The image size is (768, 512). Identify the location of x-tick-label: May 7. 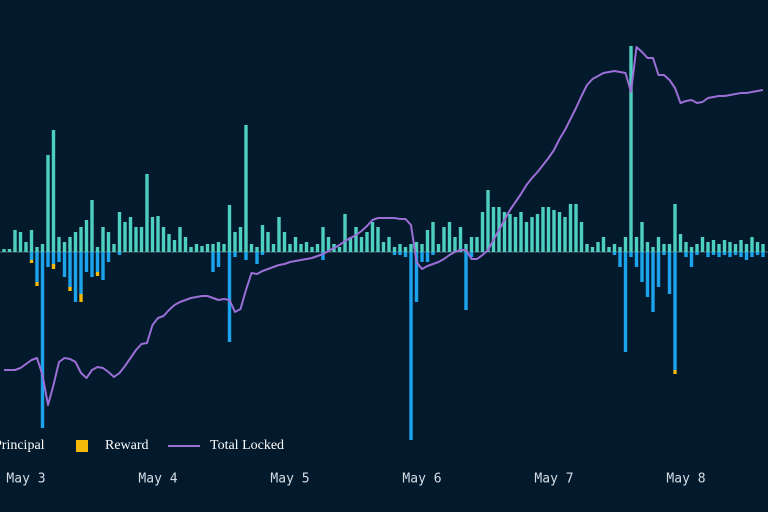
(553, 479).